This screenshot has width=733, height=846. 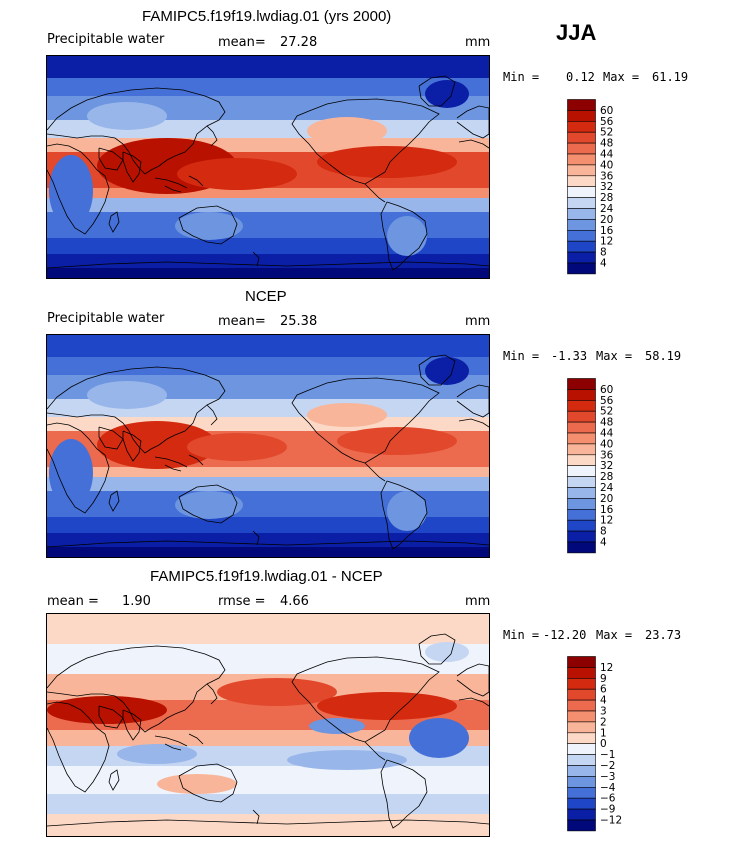 I want to click on panel-2-units: mm, so click(x=478, y=321).